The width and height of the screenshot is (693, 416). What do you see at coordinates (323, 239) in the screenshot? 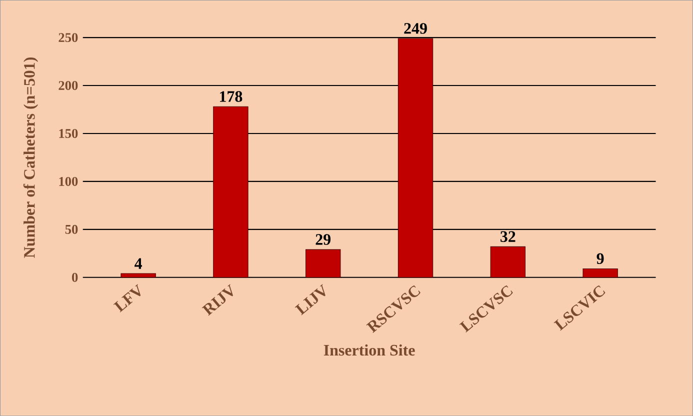
I see `data-label: 29` at bounding box center [323, 239].